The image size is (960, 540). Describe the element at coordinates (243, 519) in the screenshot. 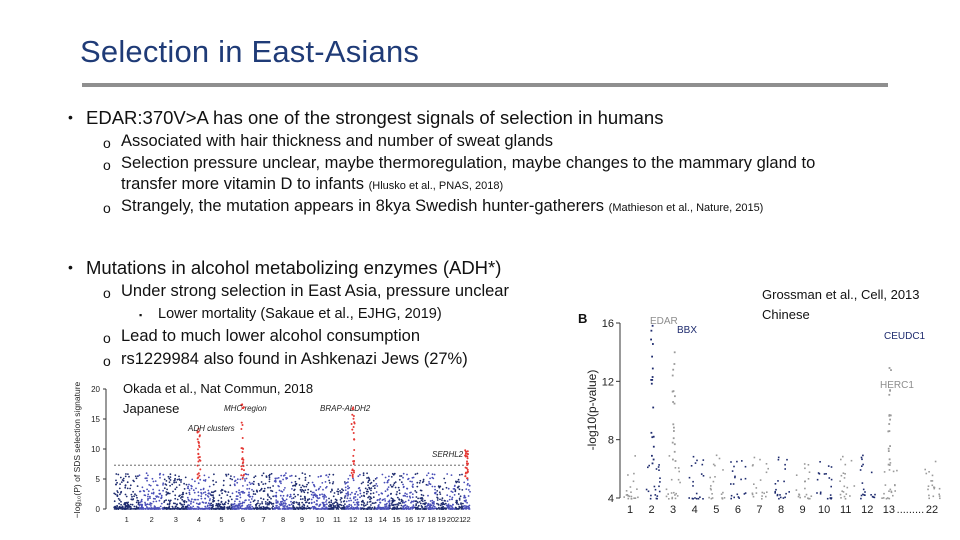

I see `chartA-xtick-label: 6` at that location.